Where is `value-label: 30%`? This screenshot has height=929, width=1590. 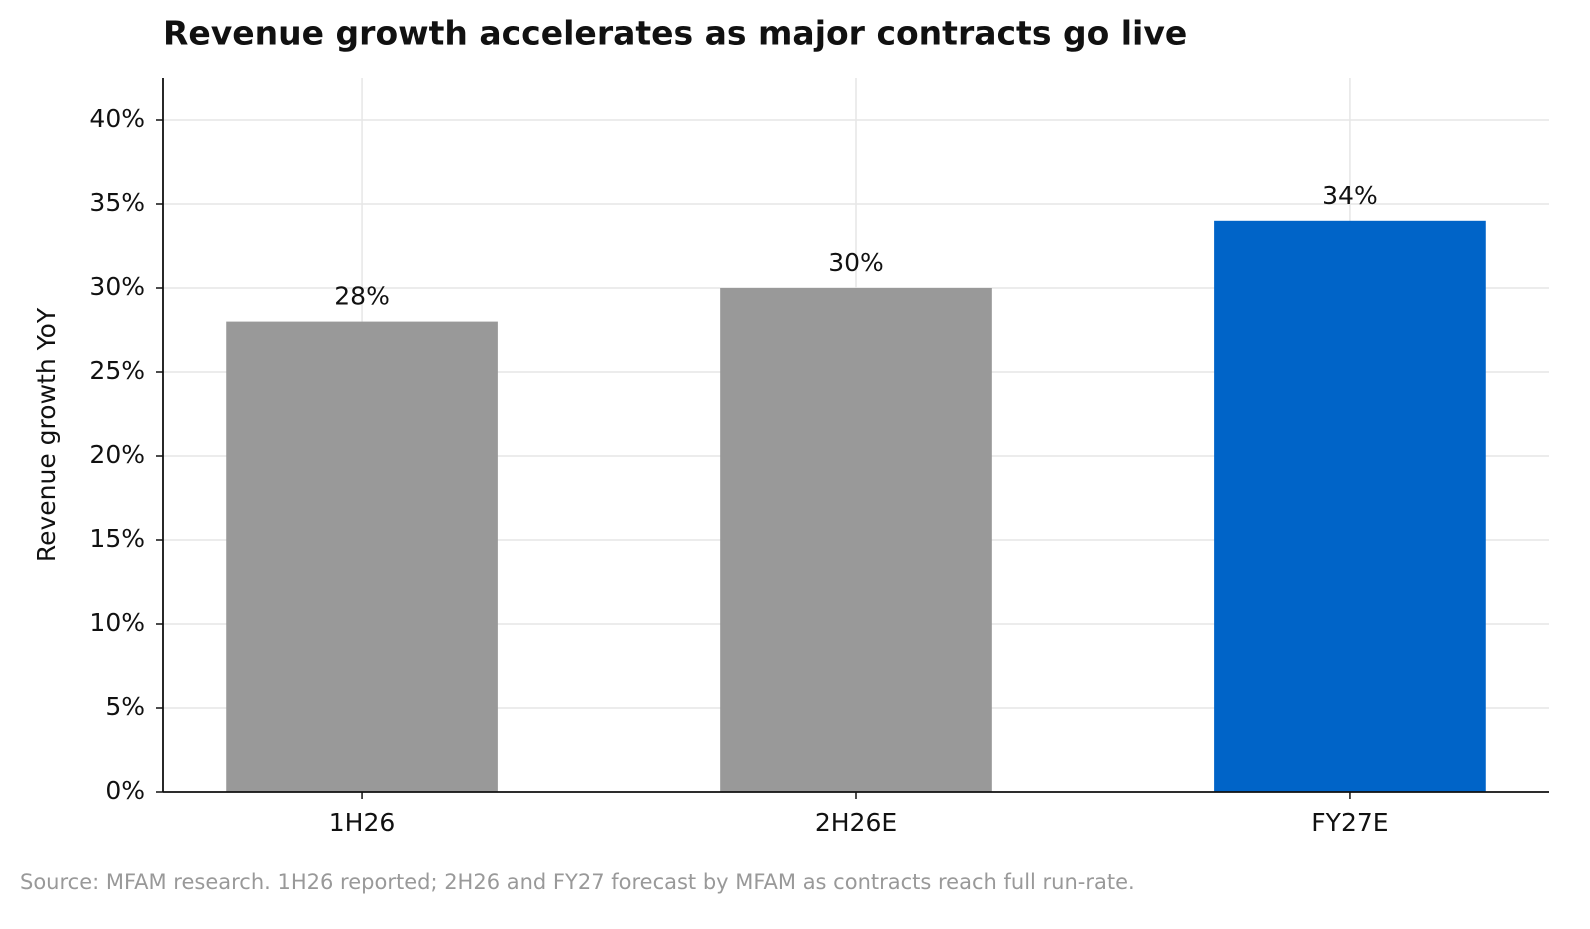 value-label: 30% is located at coordinates (856, 262).